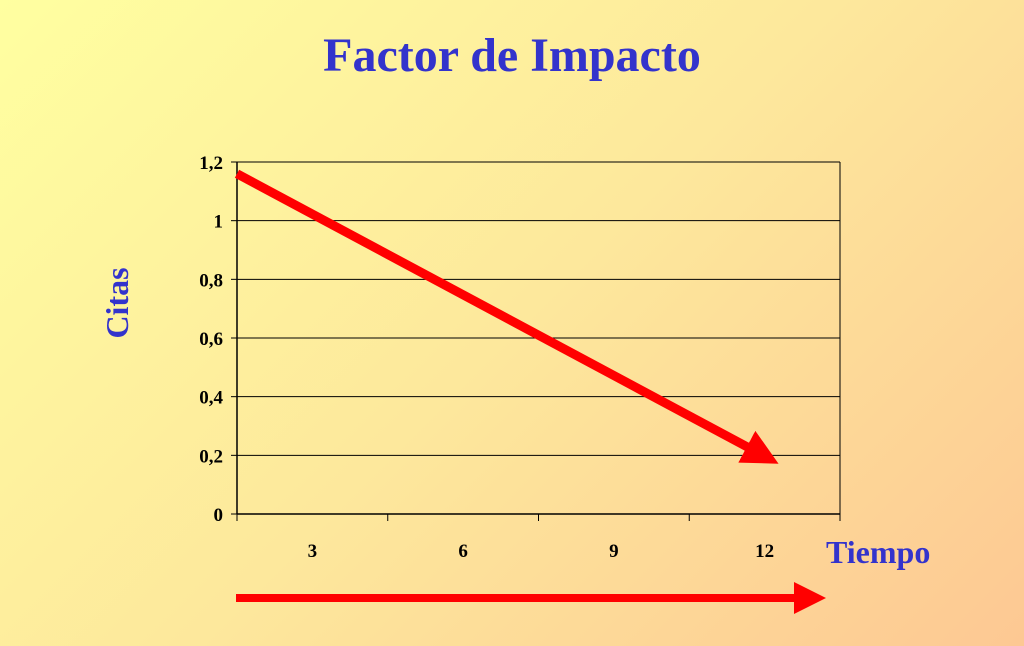 The height and width of the screenshot is (646, 1024). Describe the element at coordinates (313, 551) in the screenshot. I see `x-tick-label: 3` at that location.